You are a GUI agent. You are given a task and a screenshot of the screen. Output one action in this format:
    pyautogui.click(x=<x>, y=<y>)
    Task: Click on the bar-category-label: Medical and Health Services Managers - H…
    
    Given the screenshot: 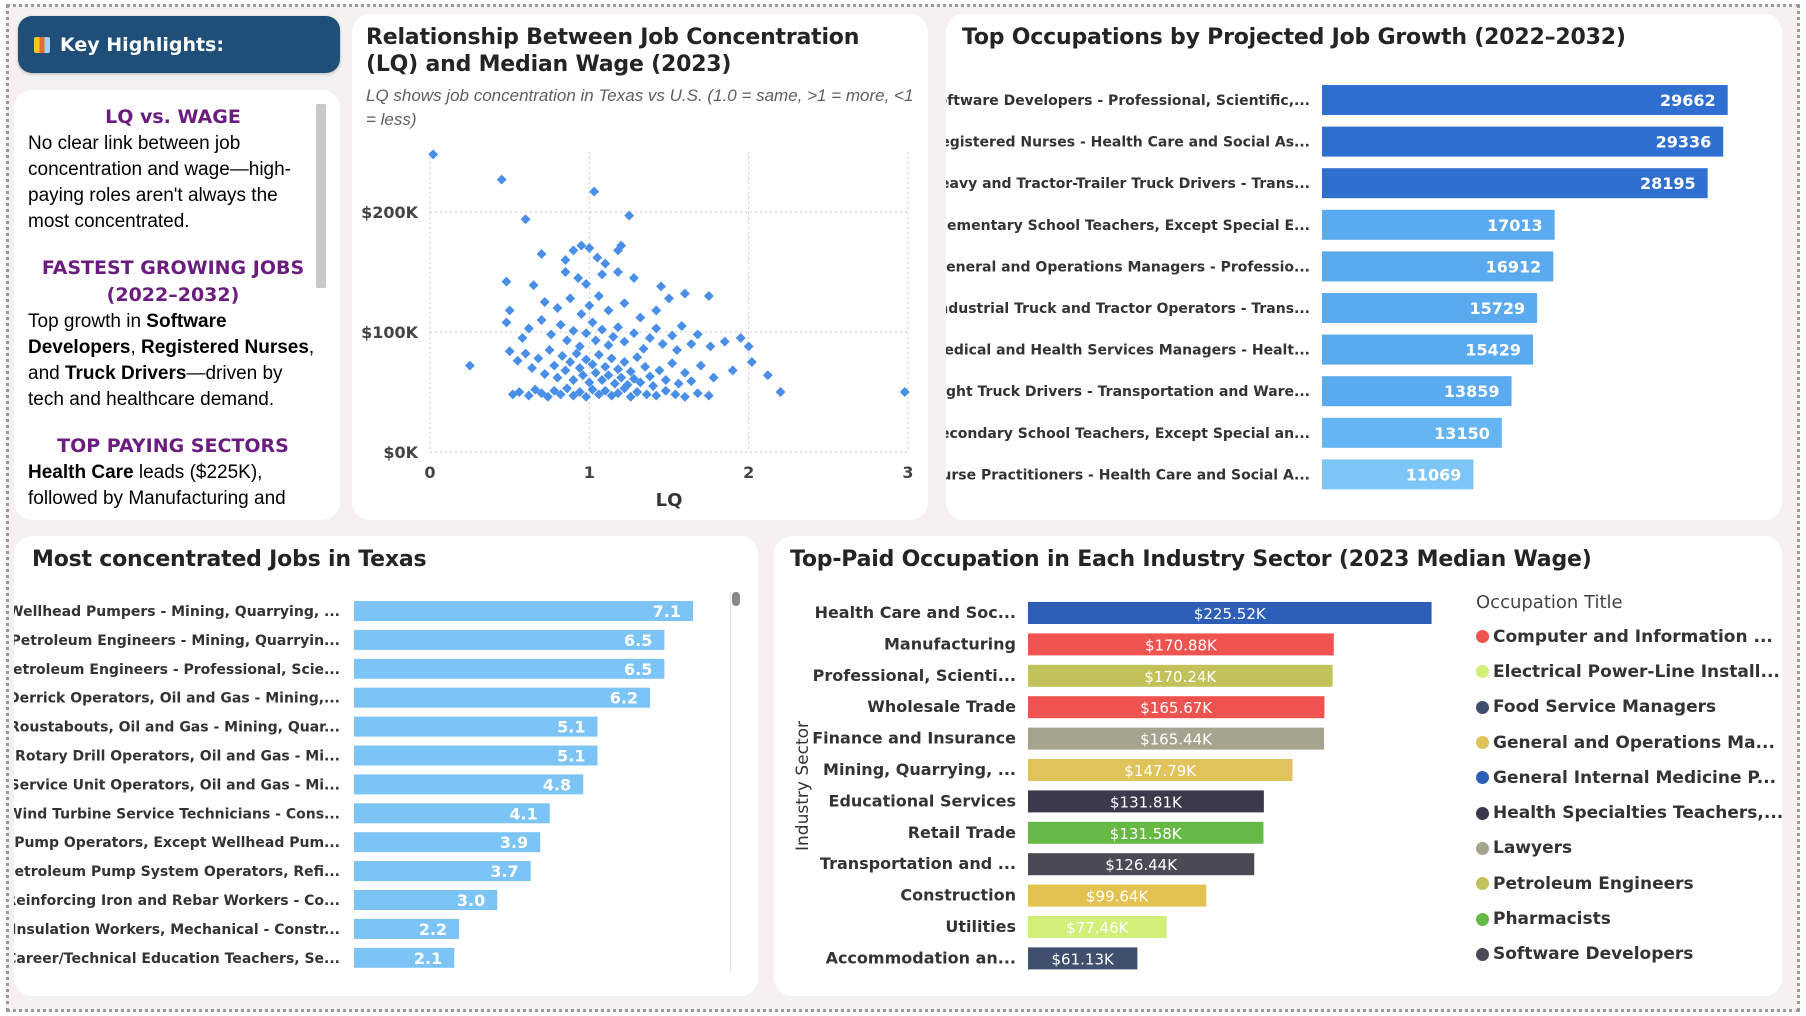 What is the action you would take?
    pyautogui.click(x=1128, y=351)
    